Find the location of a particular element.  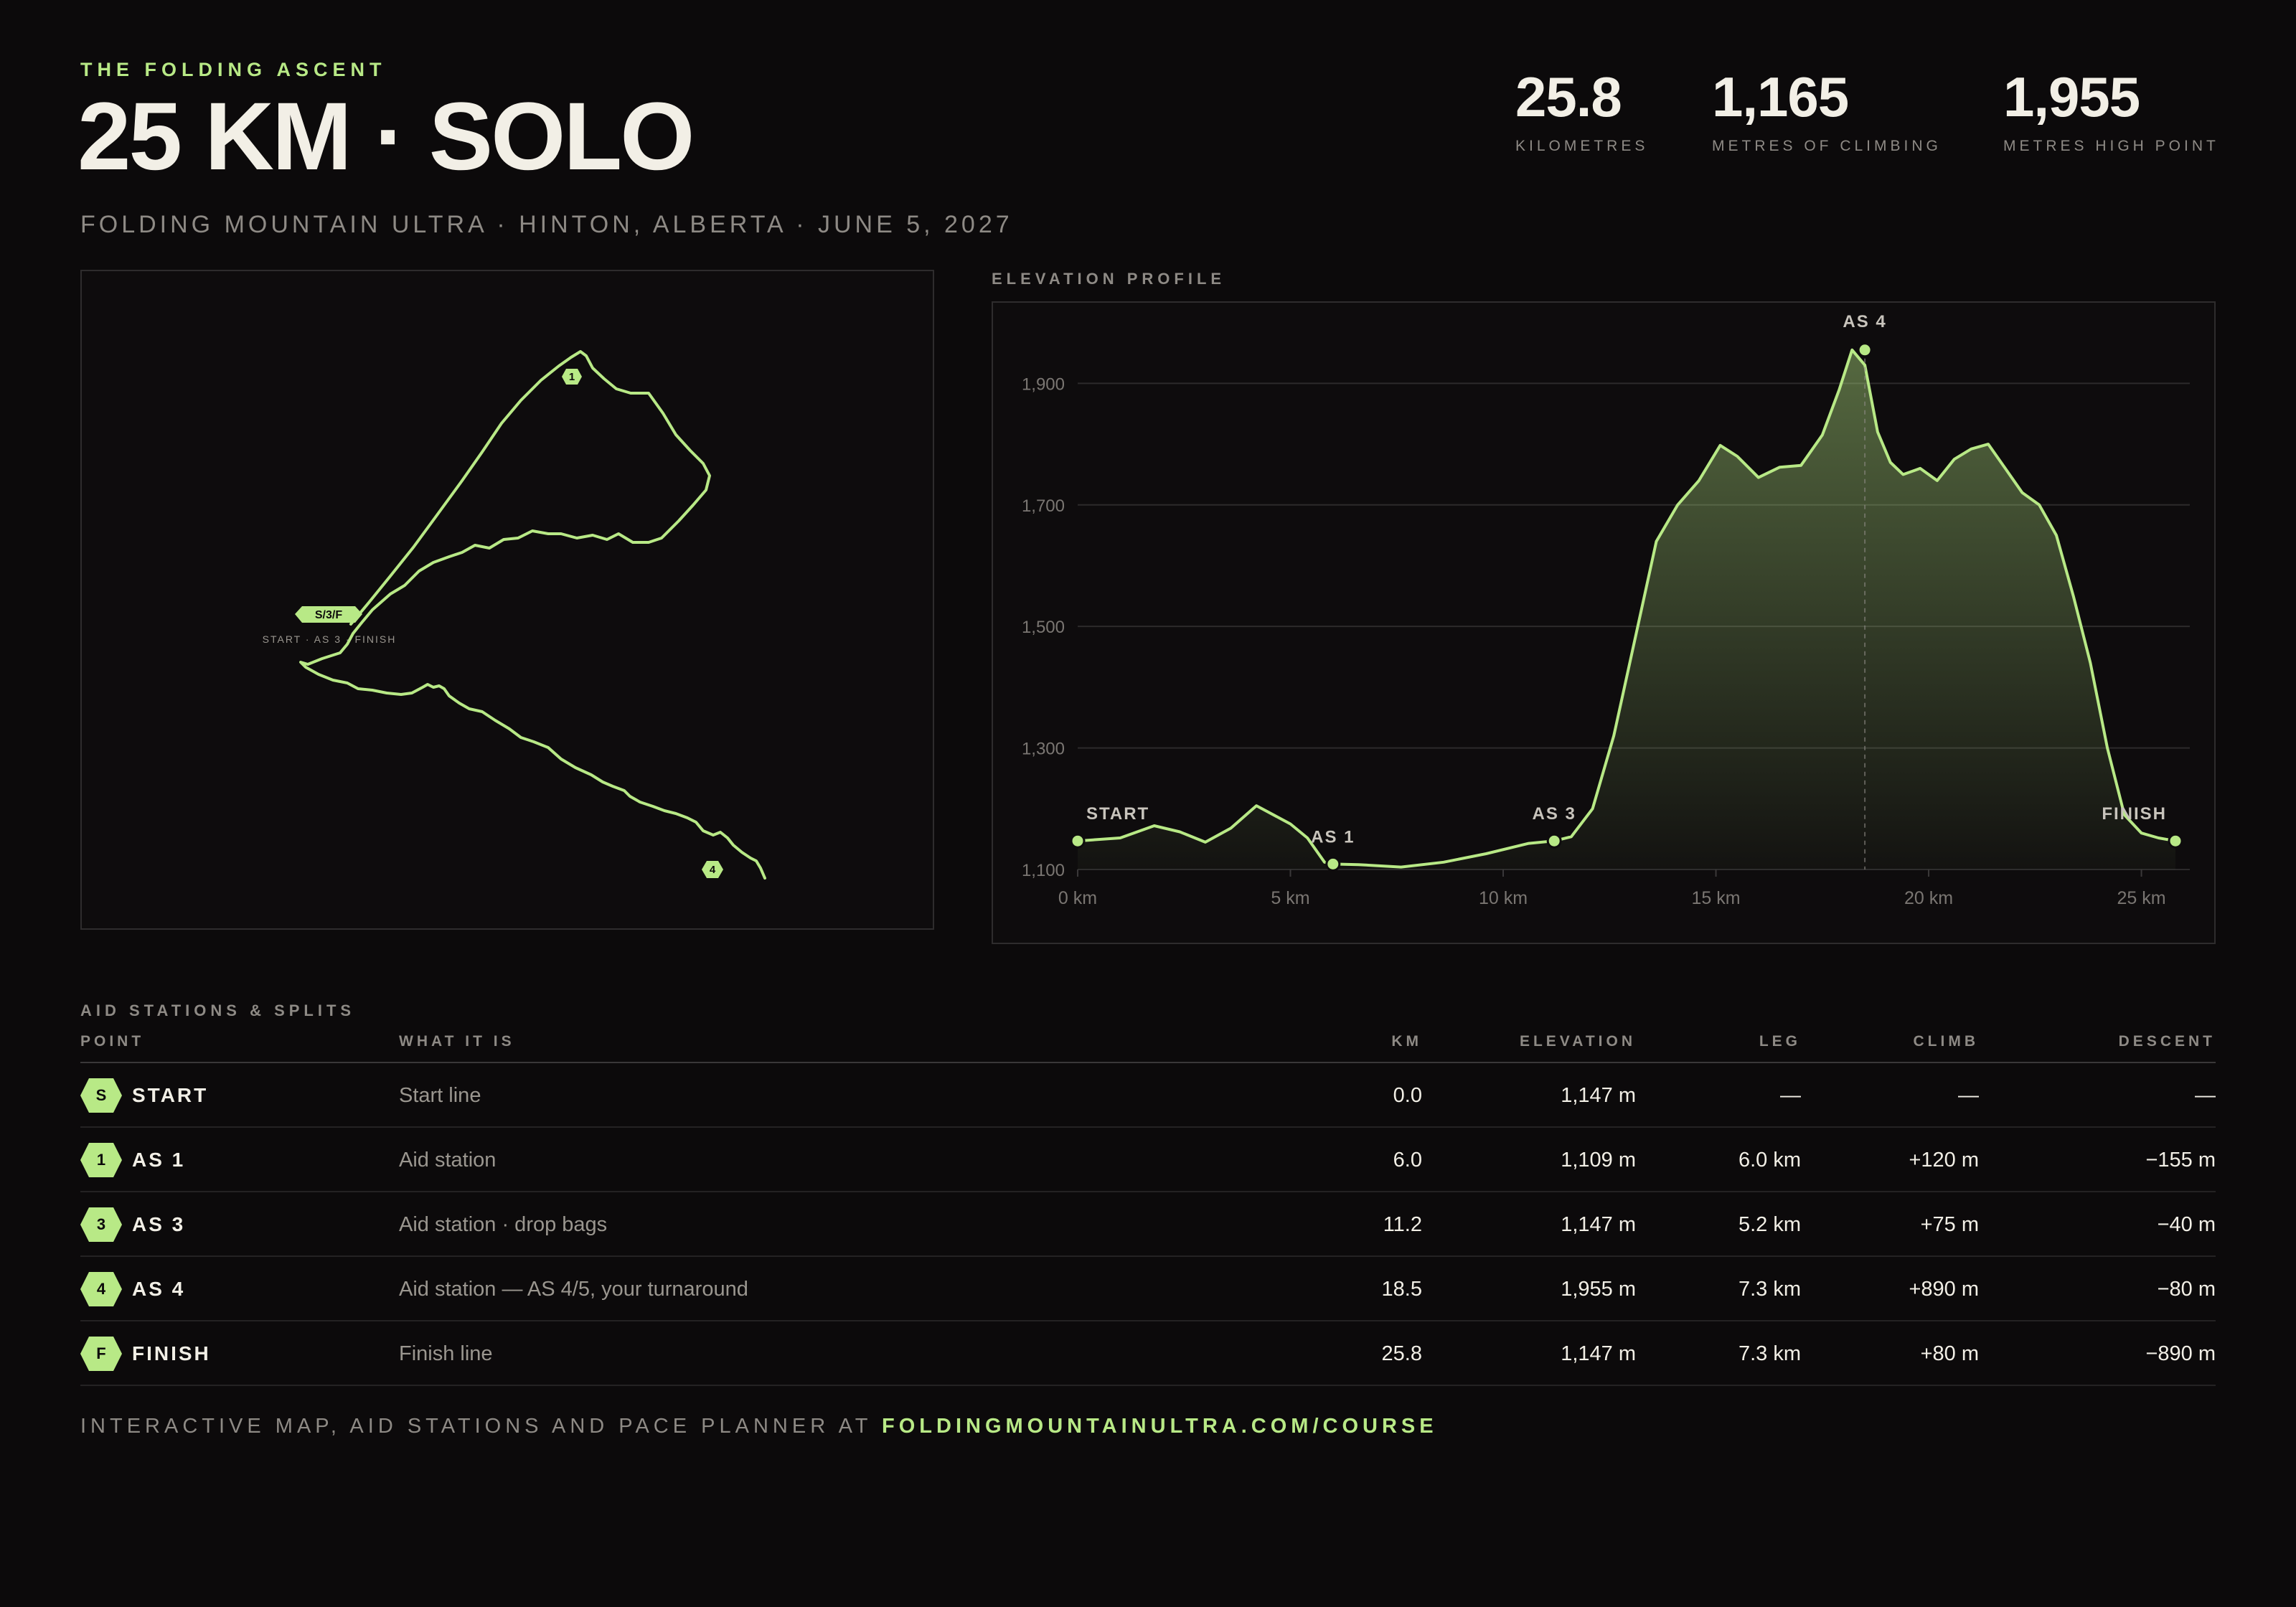

point-leg: 6.0 km is located at coordinates (1770, 1160).